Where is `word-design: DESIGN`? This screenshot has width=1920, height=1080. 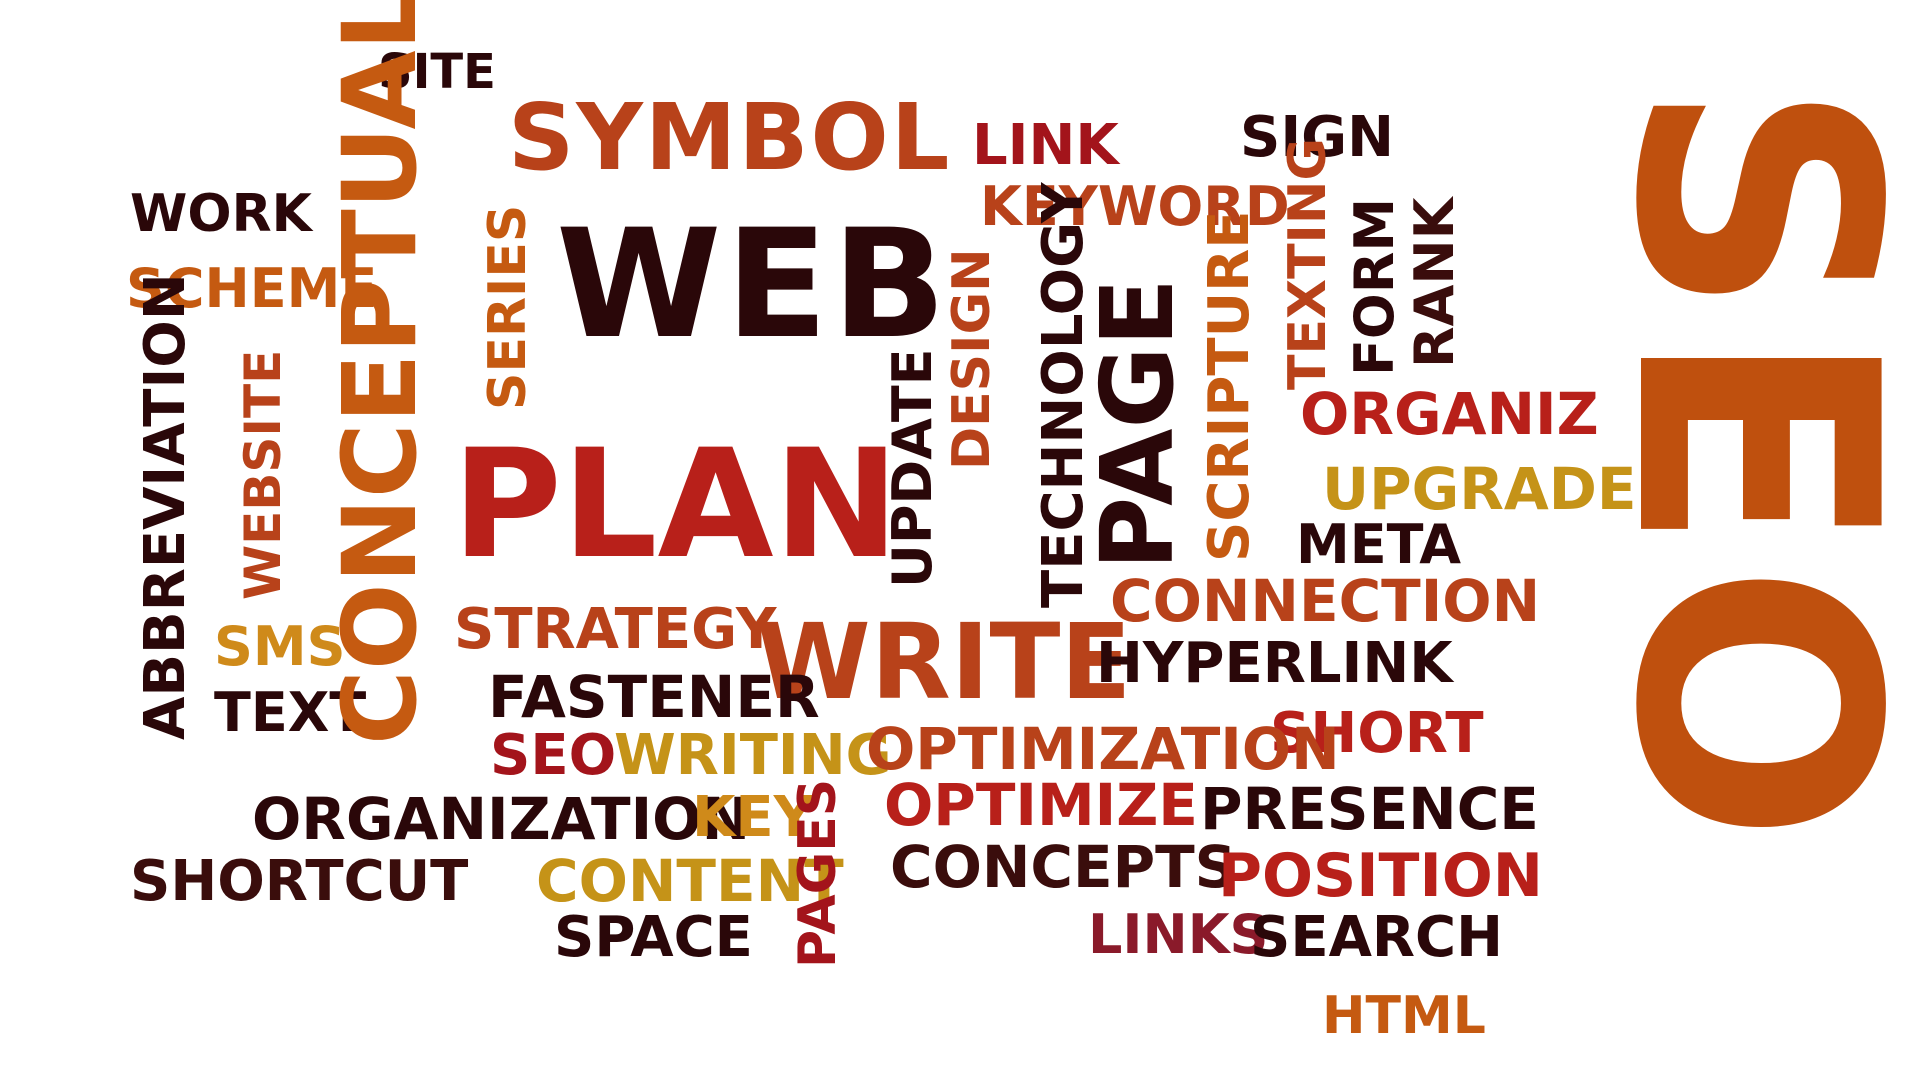 word-design: DESIGN is located at coordinates (972, 359).